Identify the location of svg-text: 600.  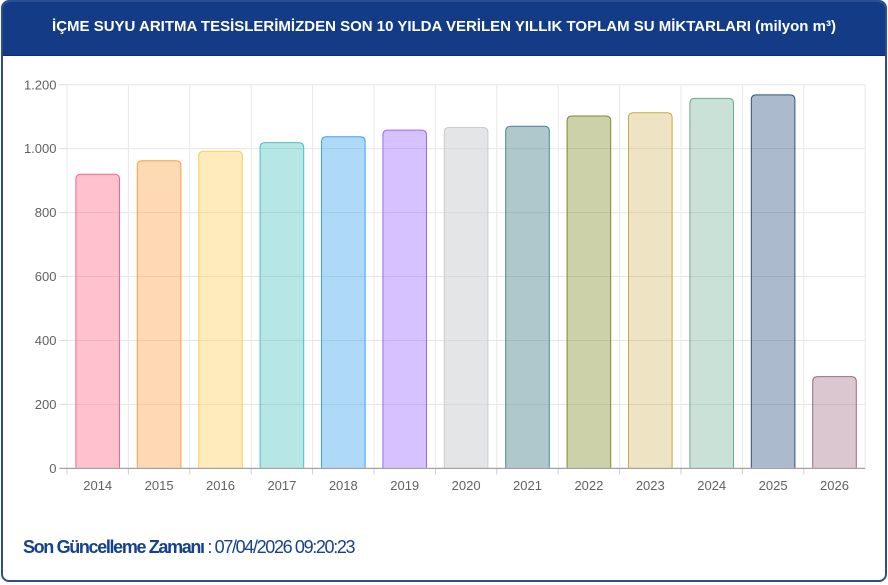
(46, 276).